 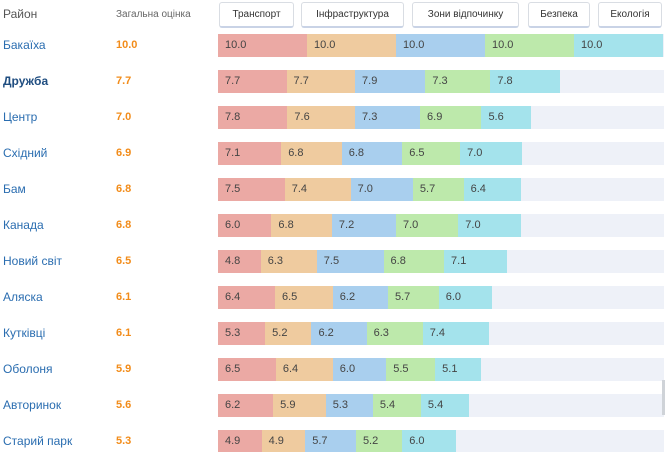 I want to click on score-segment-transport: 6.5, so click(x=247, y=369).